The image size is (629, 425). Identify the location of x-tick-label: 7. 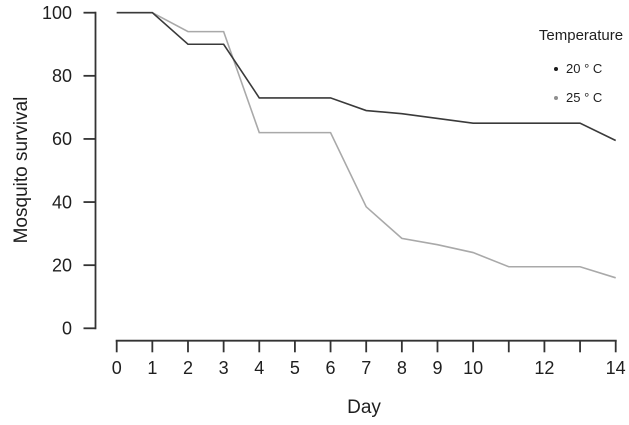
(366, 368).